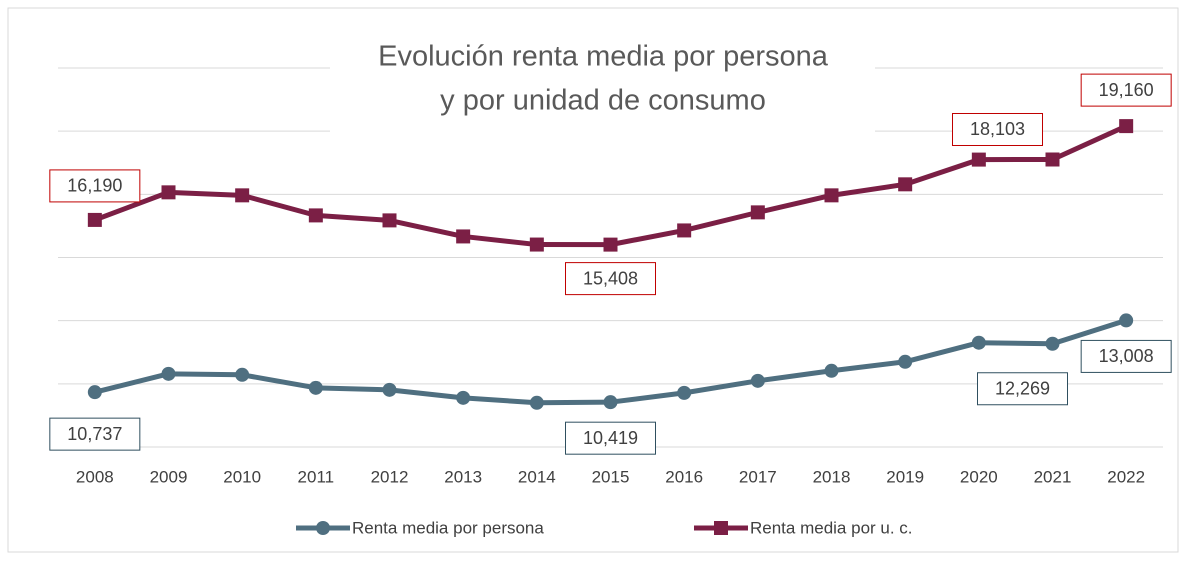  What do you see at coordinates (390, 476) in the screenshot?
I see `x-tick-label: 2012` at bounding box center [390, 476].